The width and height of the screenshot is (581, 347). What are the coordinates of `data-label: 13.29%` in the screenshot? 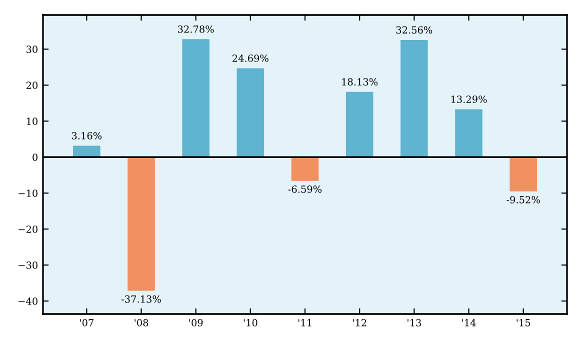 It's located at (469, 99).